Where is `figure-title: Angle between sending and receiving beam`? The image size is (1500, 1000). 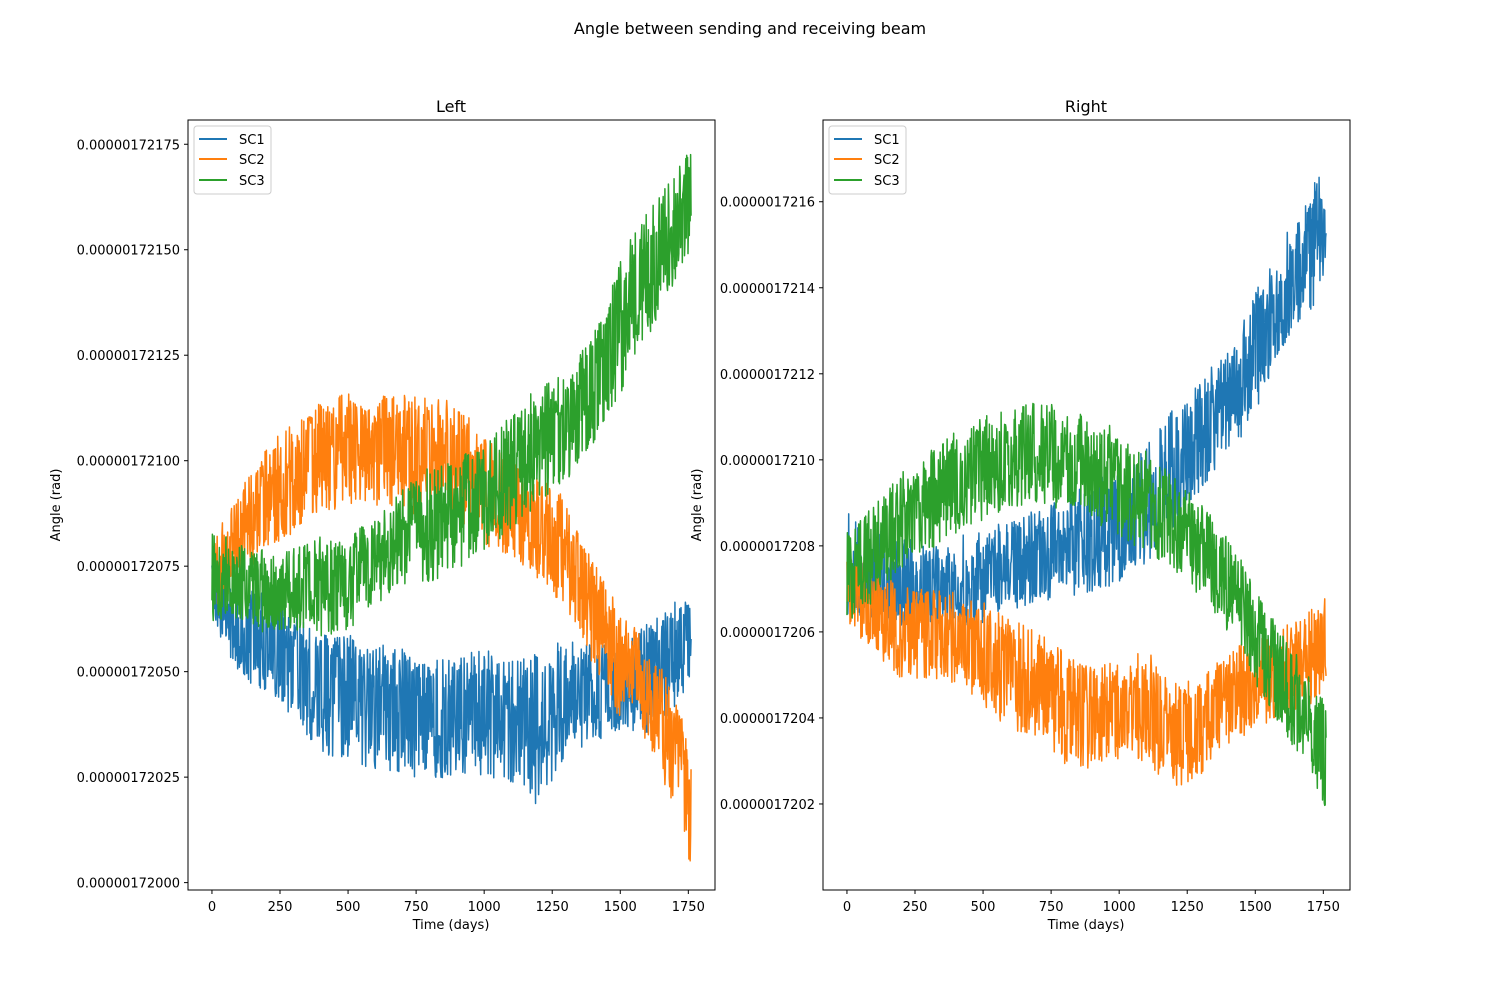
figure-title: Angle between sending and receiving beam is located at coordinates (750, 28).